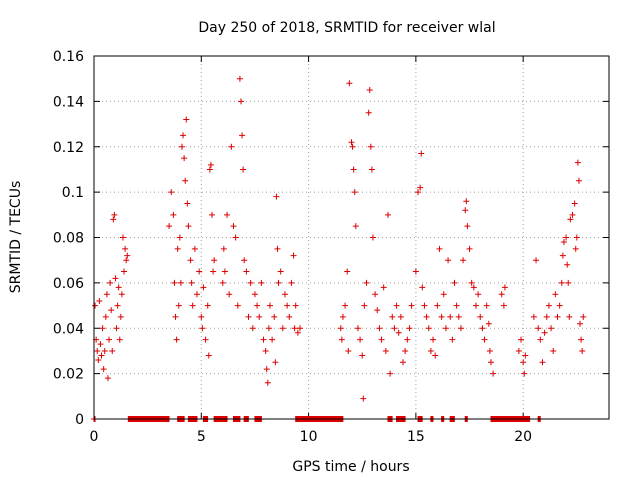  What do you see at coordinates (94, 437) in the screenshot?
I see `x-tick-label: 0` at bounding box center [94, 437].